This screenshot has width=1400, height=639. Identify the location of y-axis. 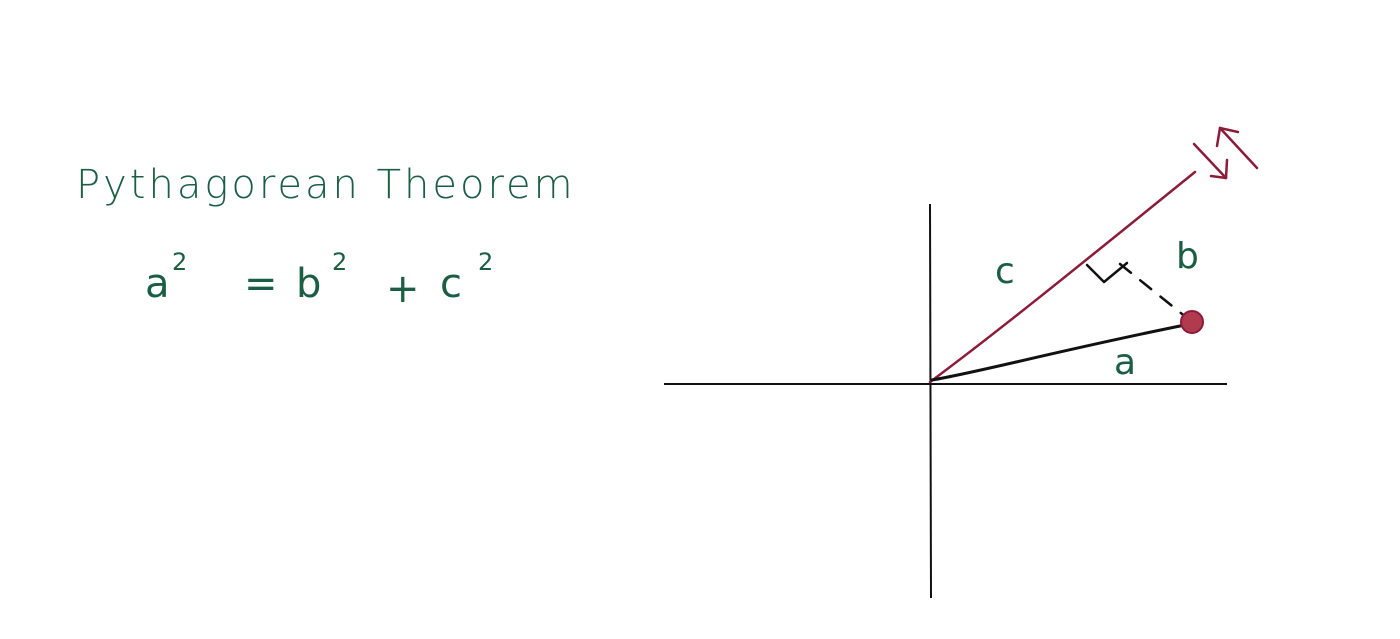
(930, 401).